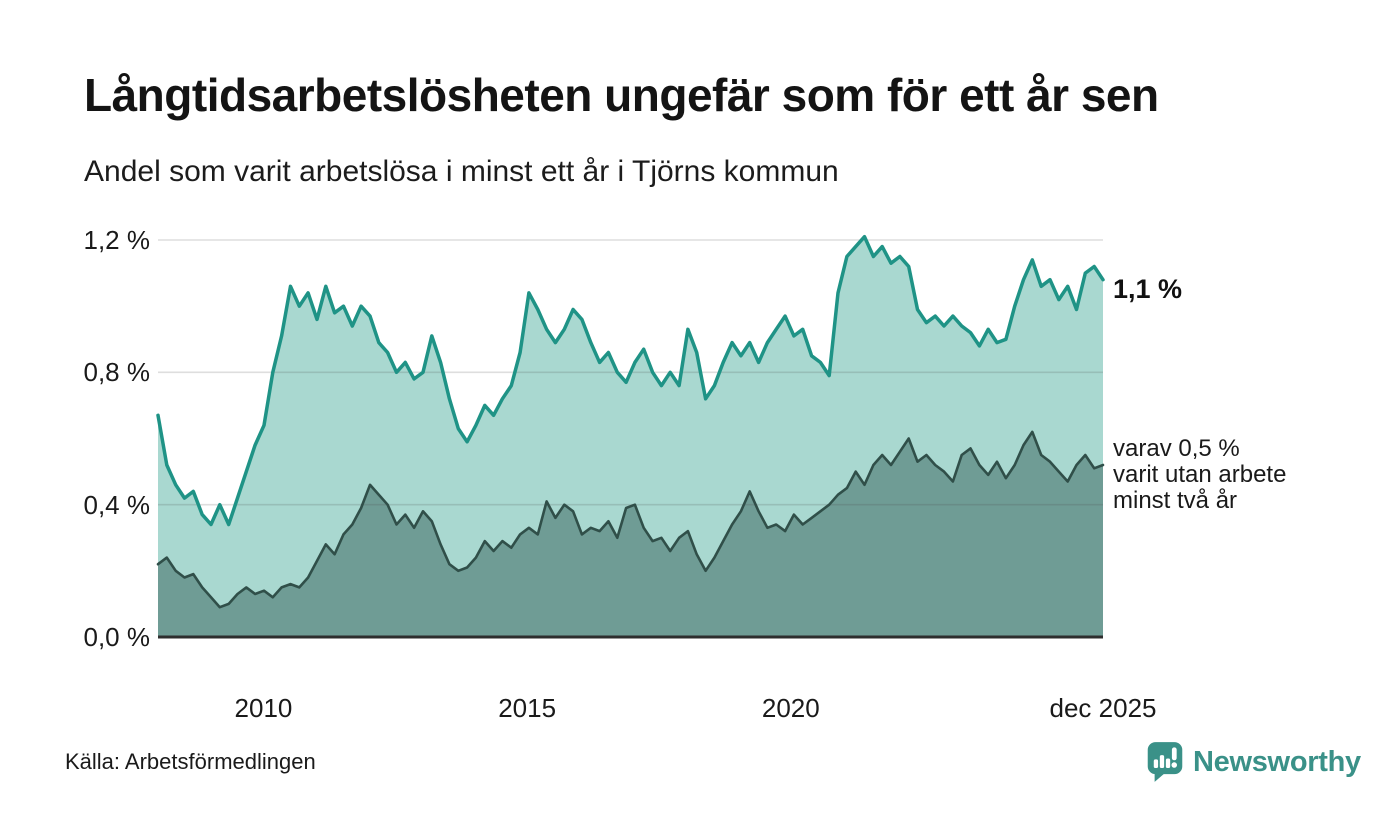 This screenshot has width=1400, height=840. Describe the element at coordinates (117, 240) in the screenshot. I see `y-tick-label: 1,2 %` at that location.